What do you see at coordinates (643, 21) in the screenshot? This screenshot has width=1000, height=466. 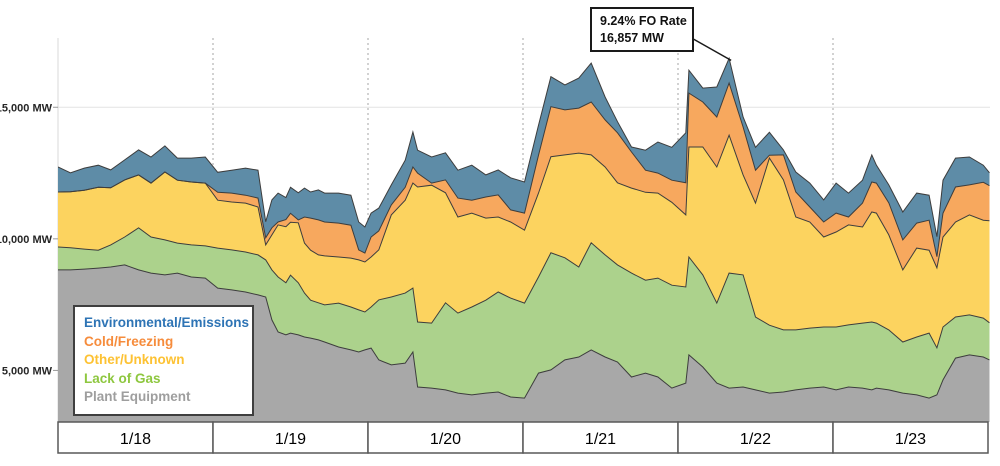 I see `annotation-fo-rate: 9.24% FO Rate` at bounding box center [643, 21].